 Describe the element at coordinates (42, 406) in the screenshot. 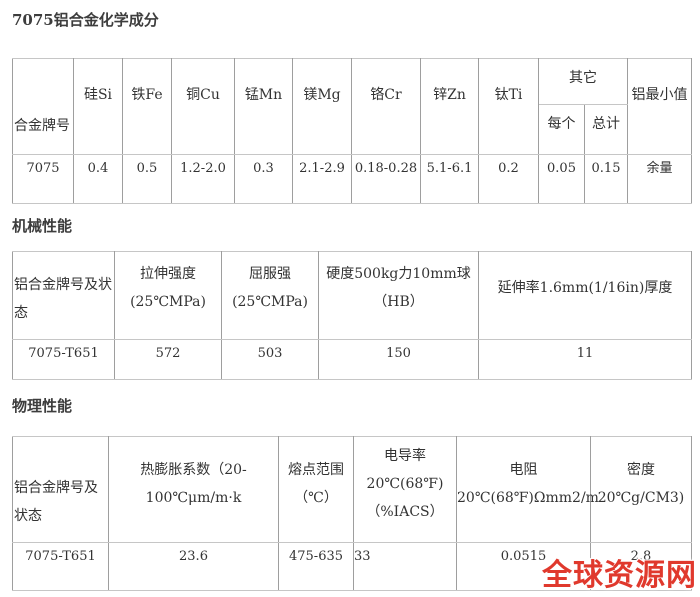

I see `section-title-physical: 物理性能` at that location.